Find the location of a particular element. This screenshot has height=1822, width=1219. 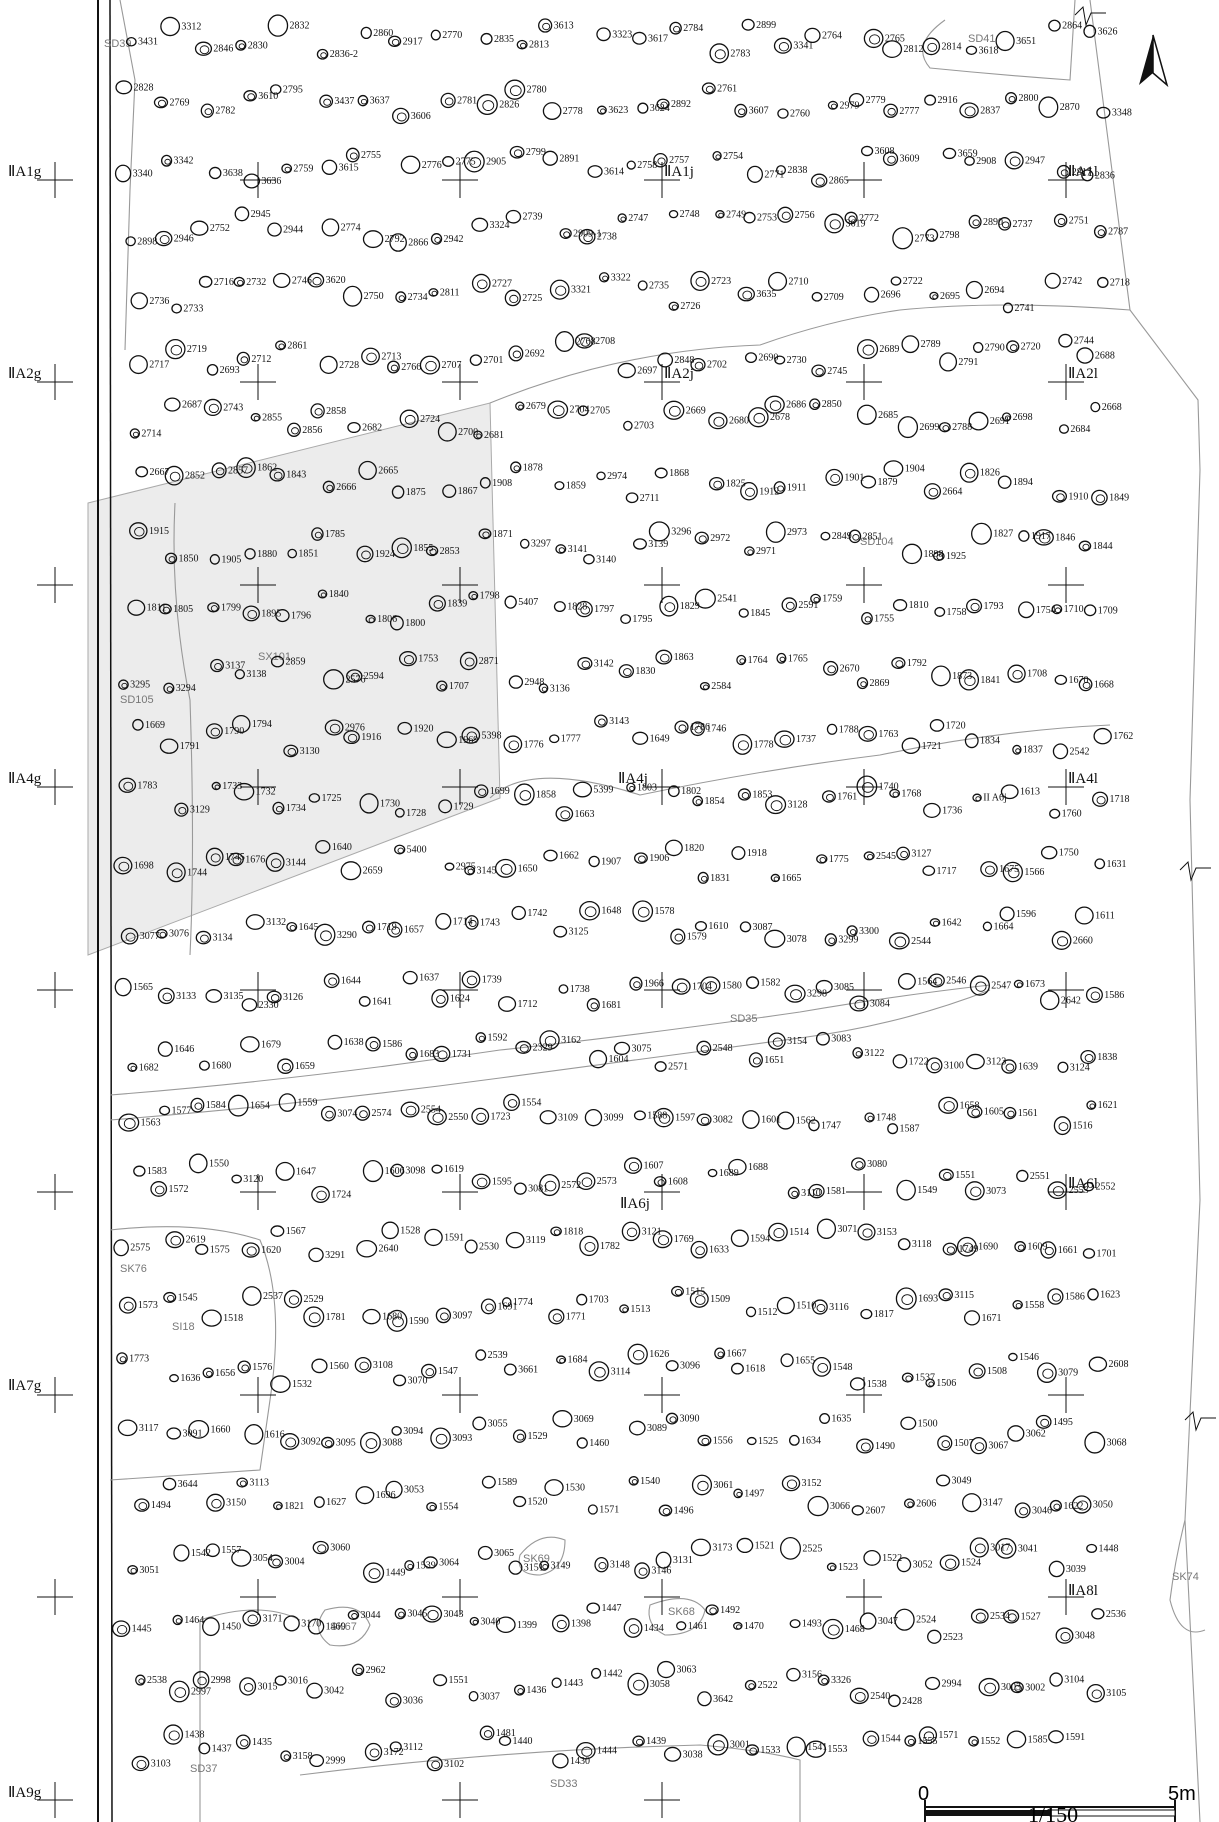

pit: 2741 is located at coordinates (1018, 308).